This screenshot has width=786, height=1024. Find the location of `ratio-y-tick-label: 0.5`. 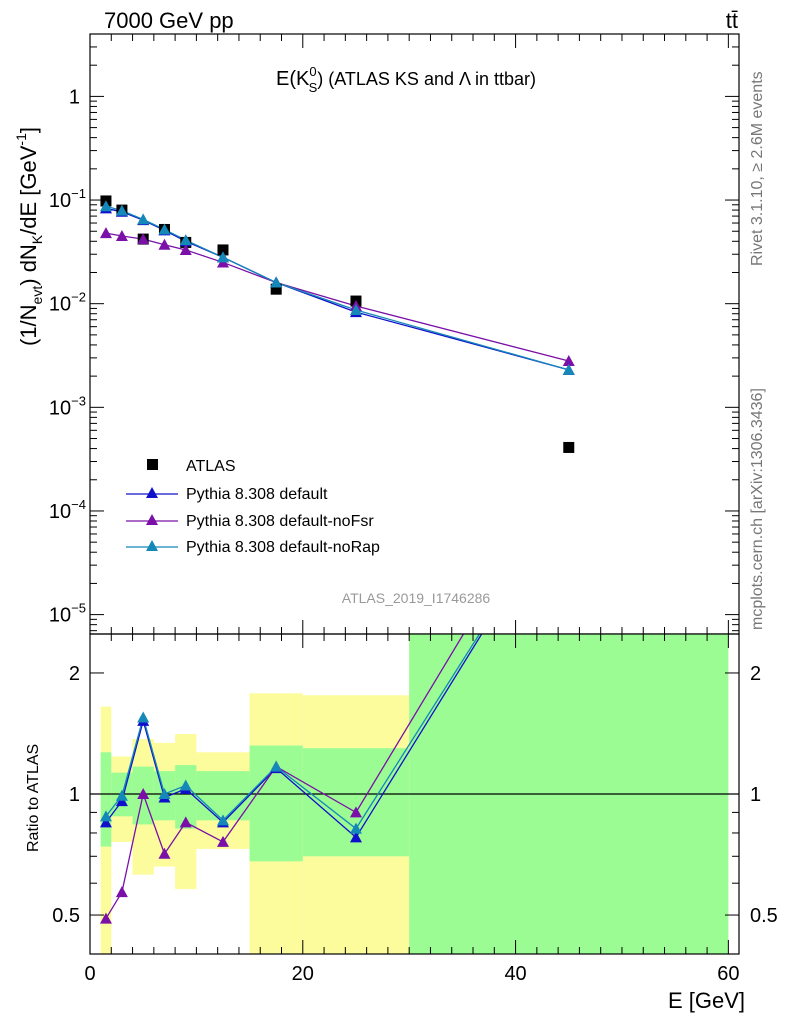

ratio-y-tick-label: 0.5 is located at coordinates (66, 916).